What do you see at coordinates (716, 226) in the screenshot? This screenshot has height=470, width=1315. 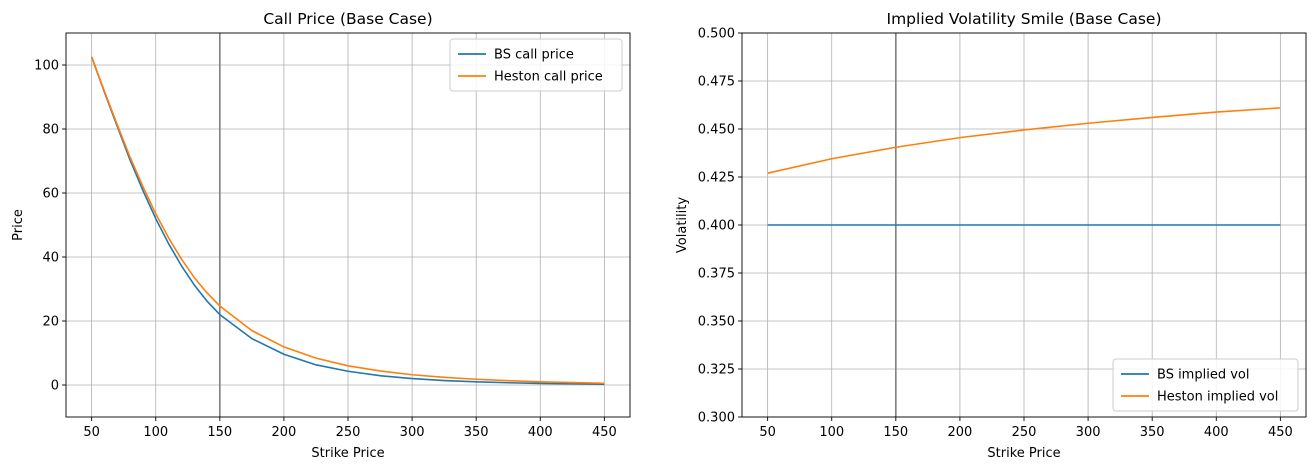 I see `y-tick-label: 0.400` at bounding box center [716, 226].